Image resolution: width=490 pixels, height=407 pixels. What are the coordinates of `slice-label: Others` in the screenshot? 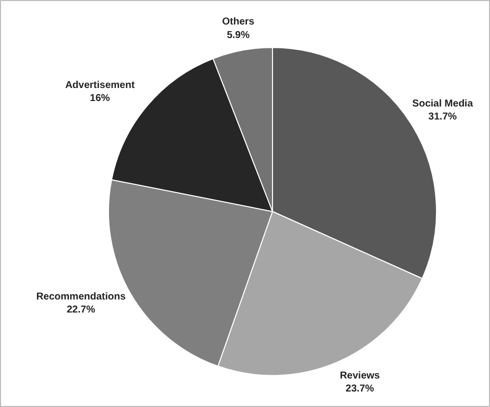 It's located at (238, 22).